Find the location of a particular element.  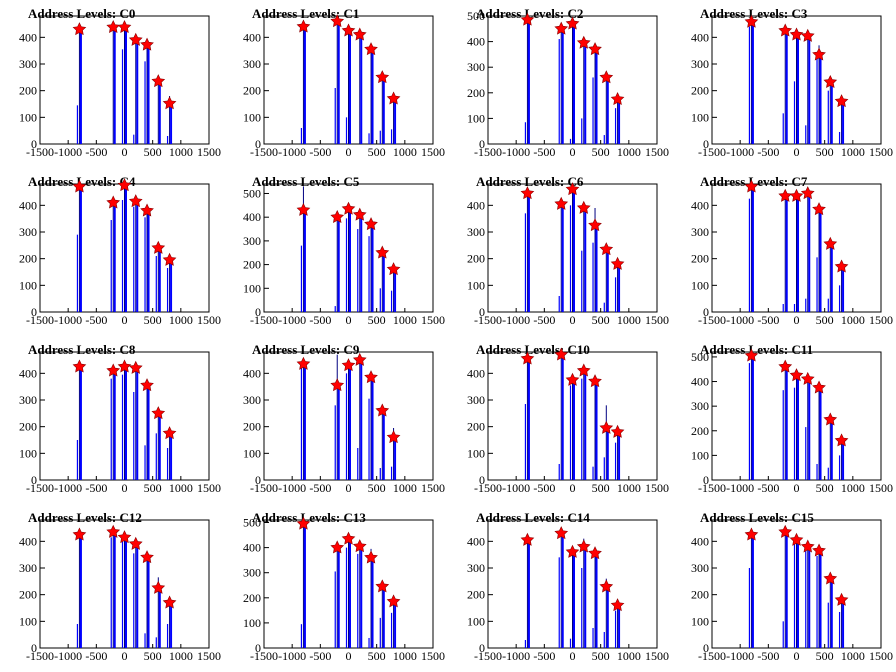

chart-title: Address Levels: C1 is located at coordinates (306, 13).